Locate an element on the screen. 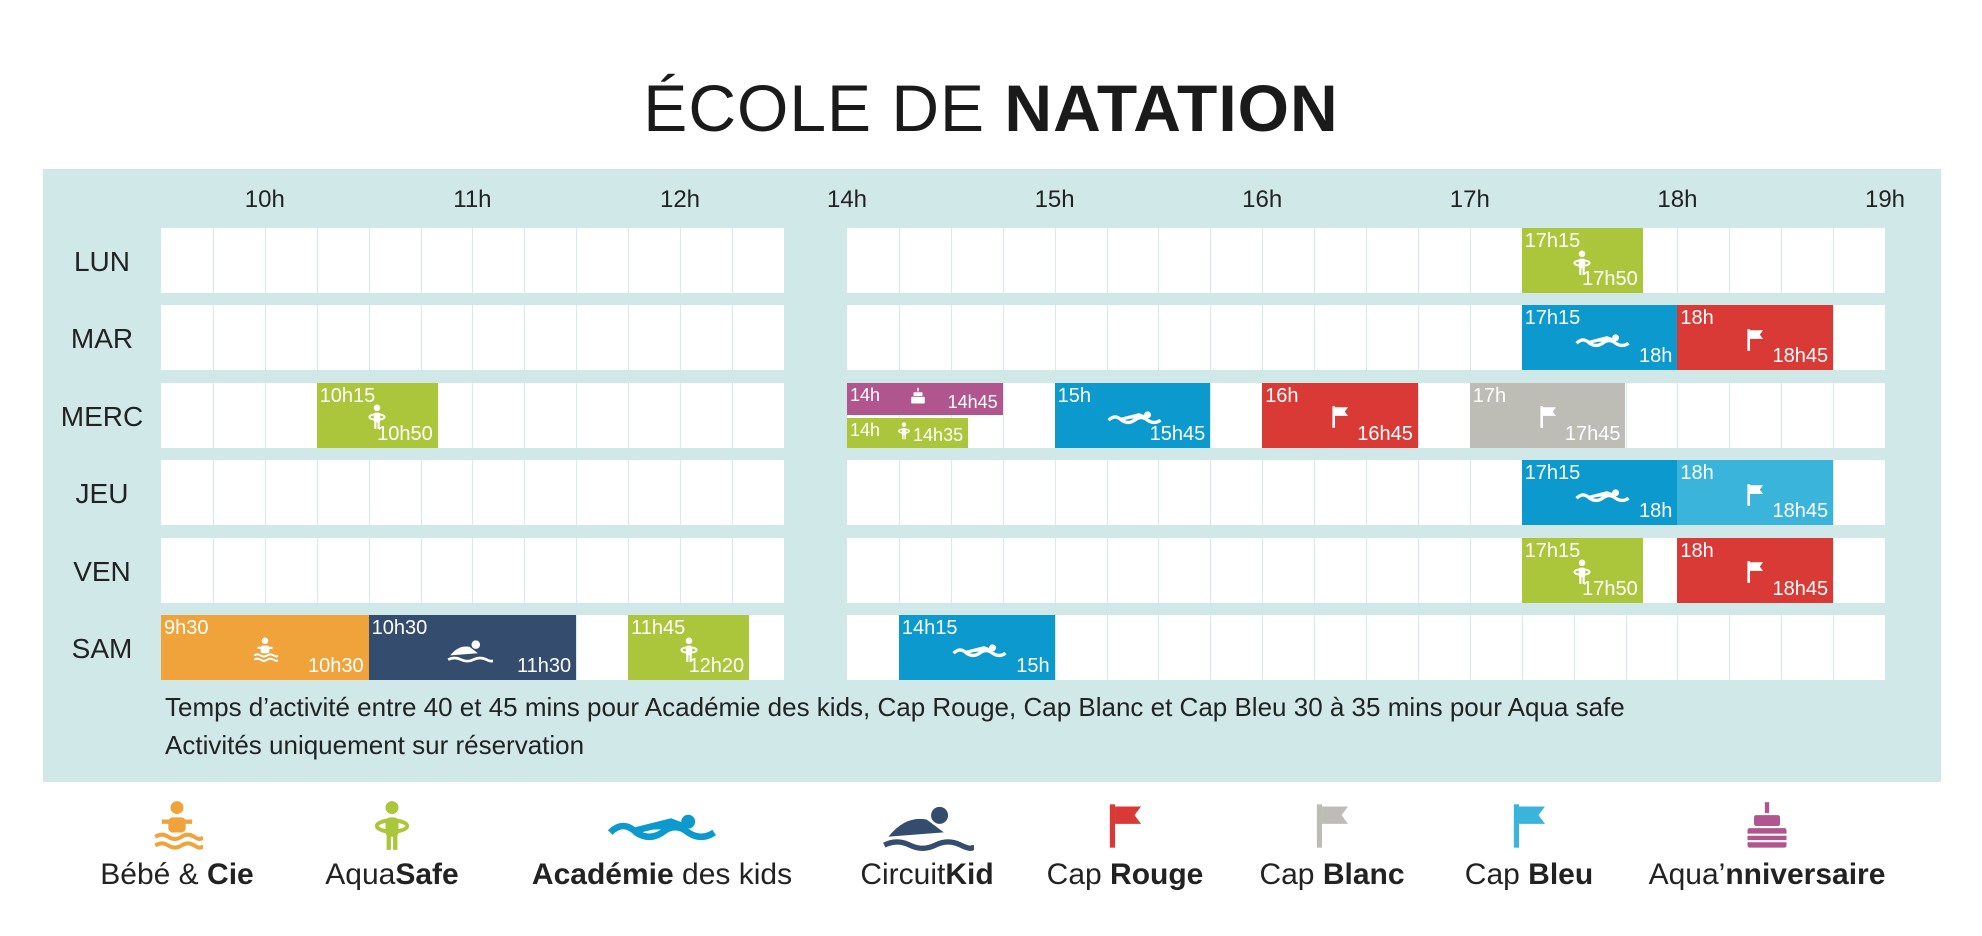  legend-label-aquasafe: AquaSafe is located at coordinates (392, 874).